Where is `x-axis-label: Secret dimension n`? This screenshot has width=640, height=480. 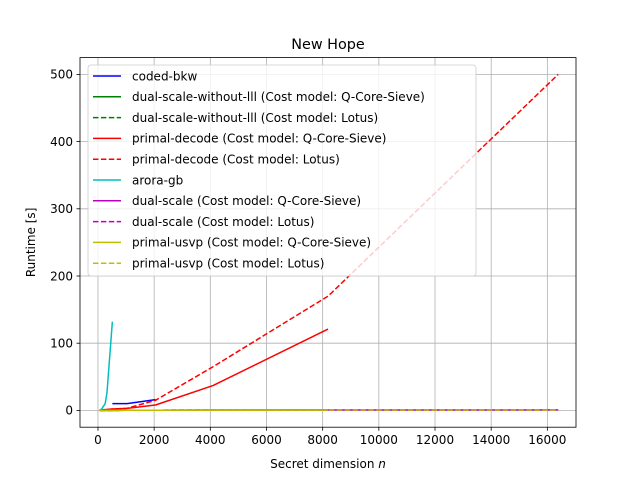
x-axis-label: Secret dimension n is located at coordinates (328, 464).